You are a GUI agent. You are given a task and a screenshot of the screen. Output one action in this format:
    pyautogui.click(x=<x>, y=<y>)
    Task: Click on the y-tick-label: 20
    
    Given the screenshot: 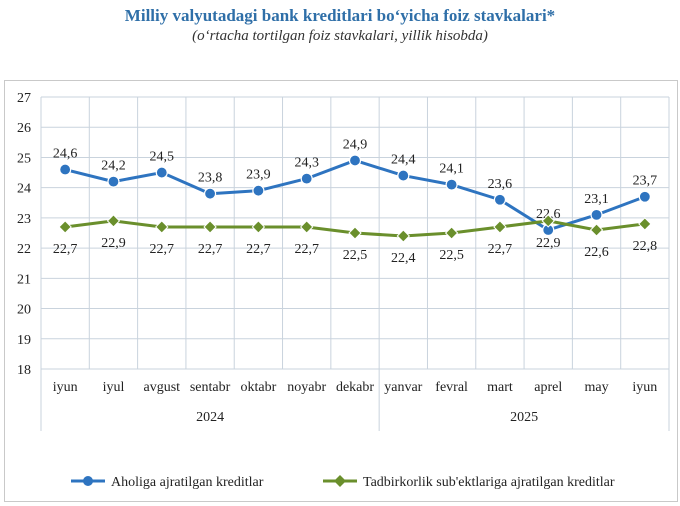 What is the action you would take?
    pyautogui.click(x=24, y=310)
    